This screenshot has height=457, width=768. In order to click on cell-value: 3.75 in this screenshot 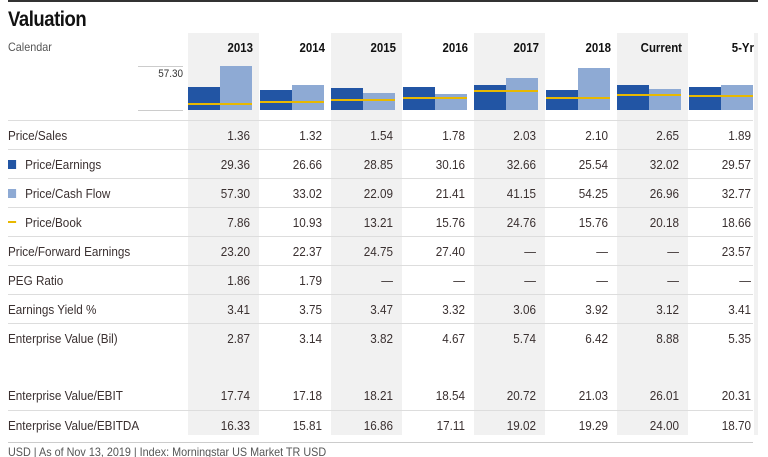, I will do `click(310, 309)`.